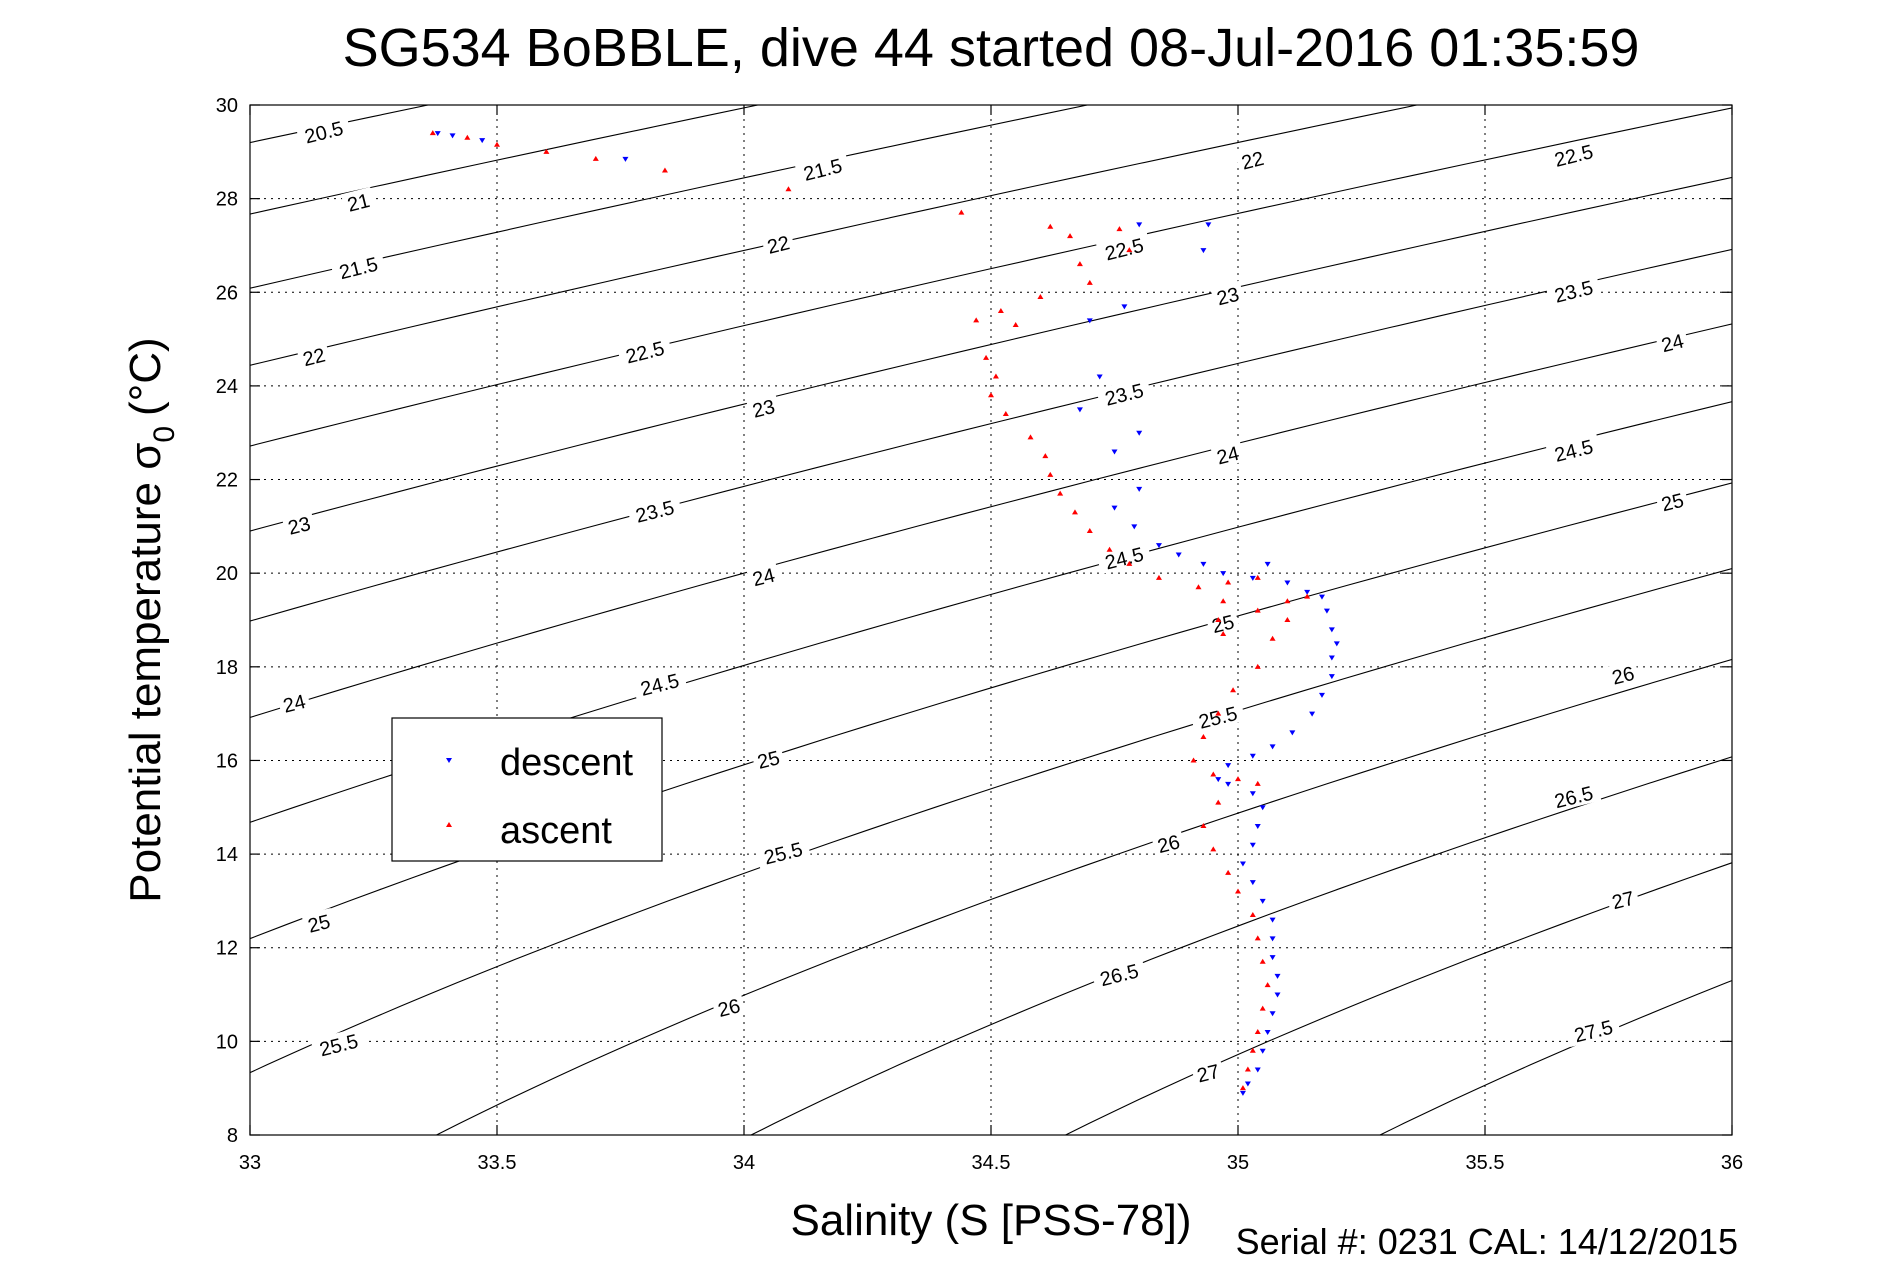 The height and width of the screenshot is (1262, 1891). Describe the element at coordinates (145, 673) in the screenshot. I see `y-axis-label-main: Potential temperature σ` at that location.